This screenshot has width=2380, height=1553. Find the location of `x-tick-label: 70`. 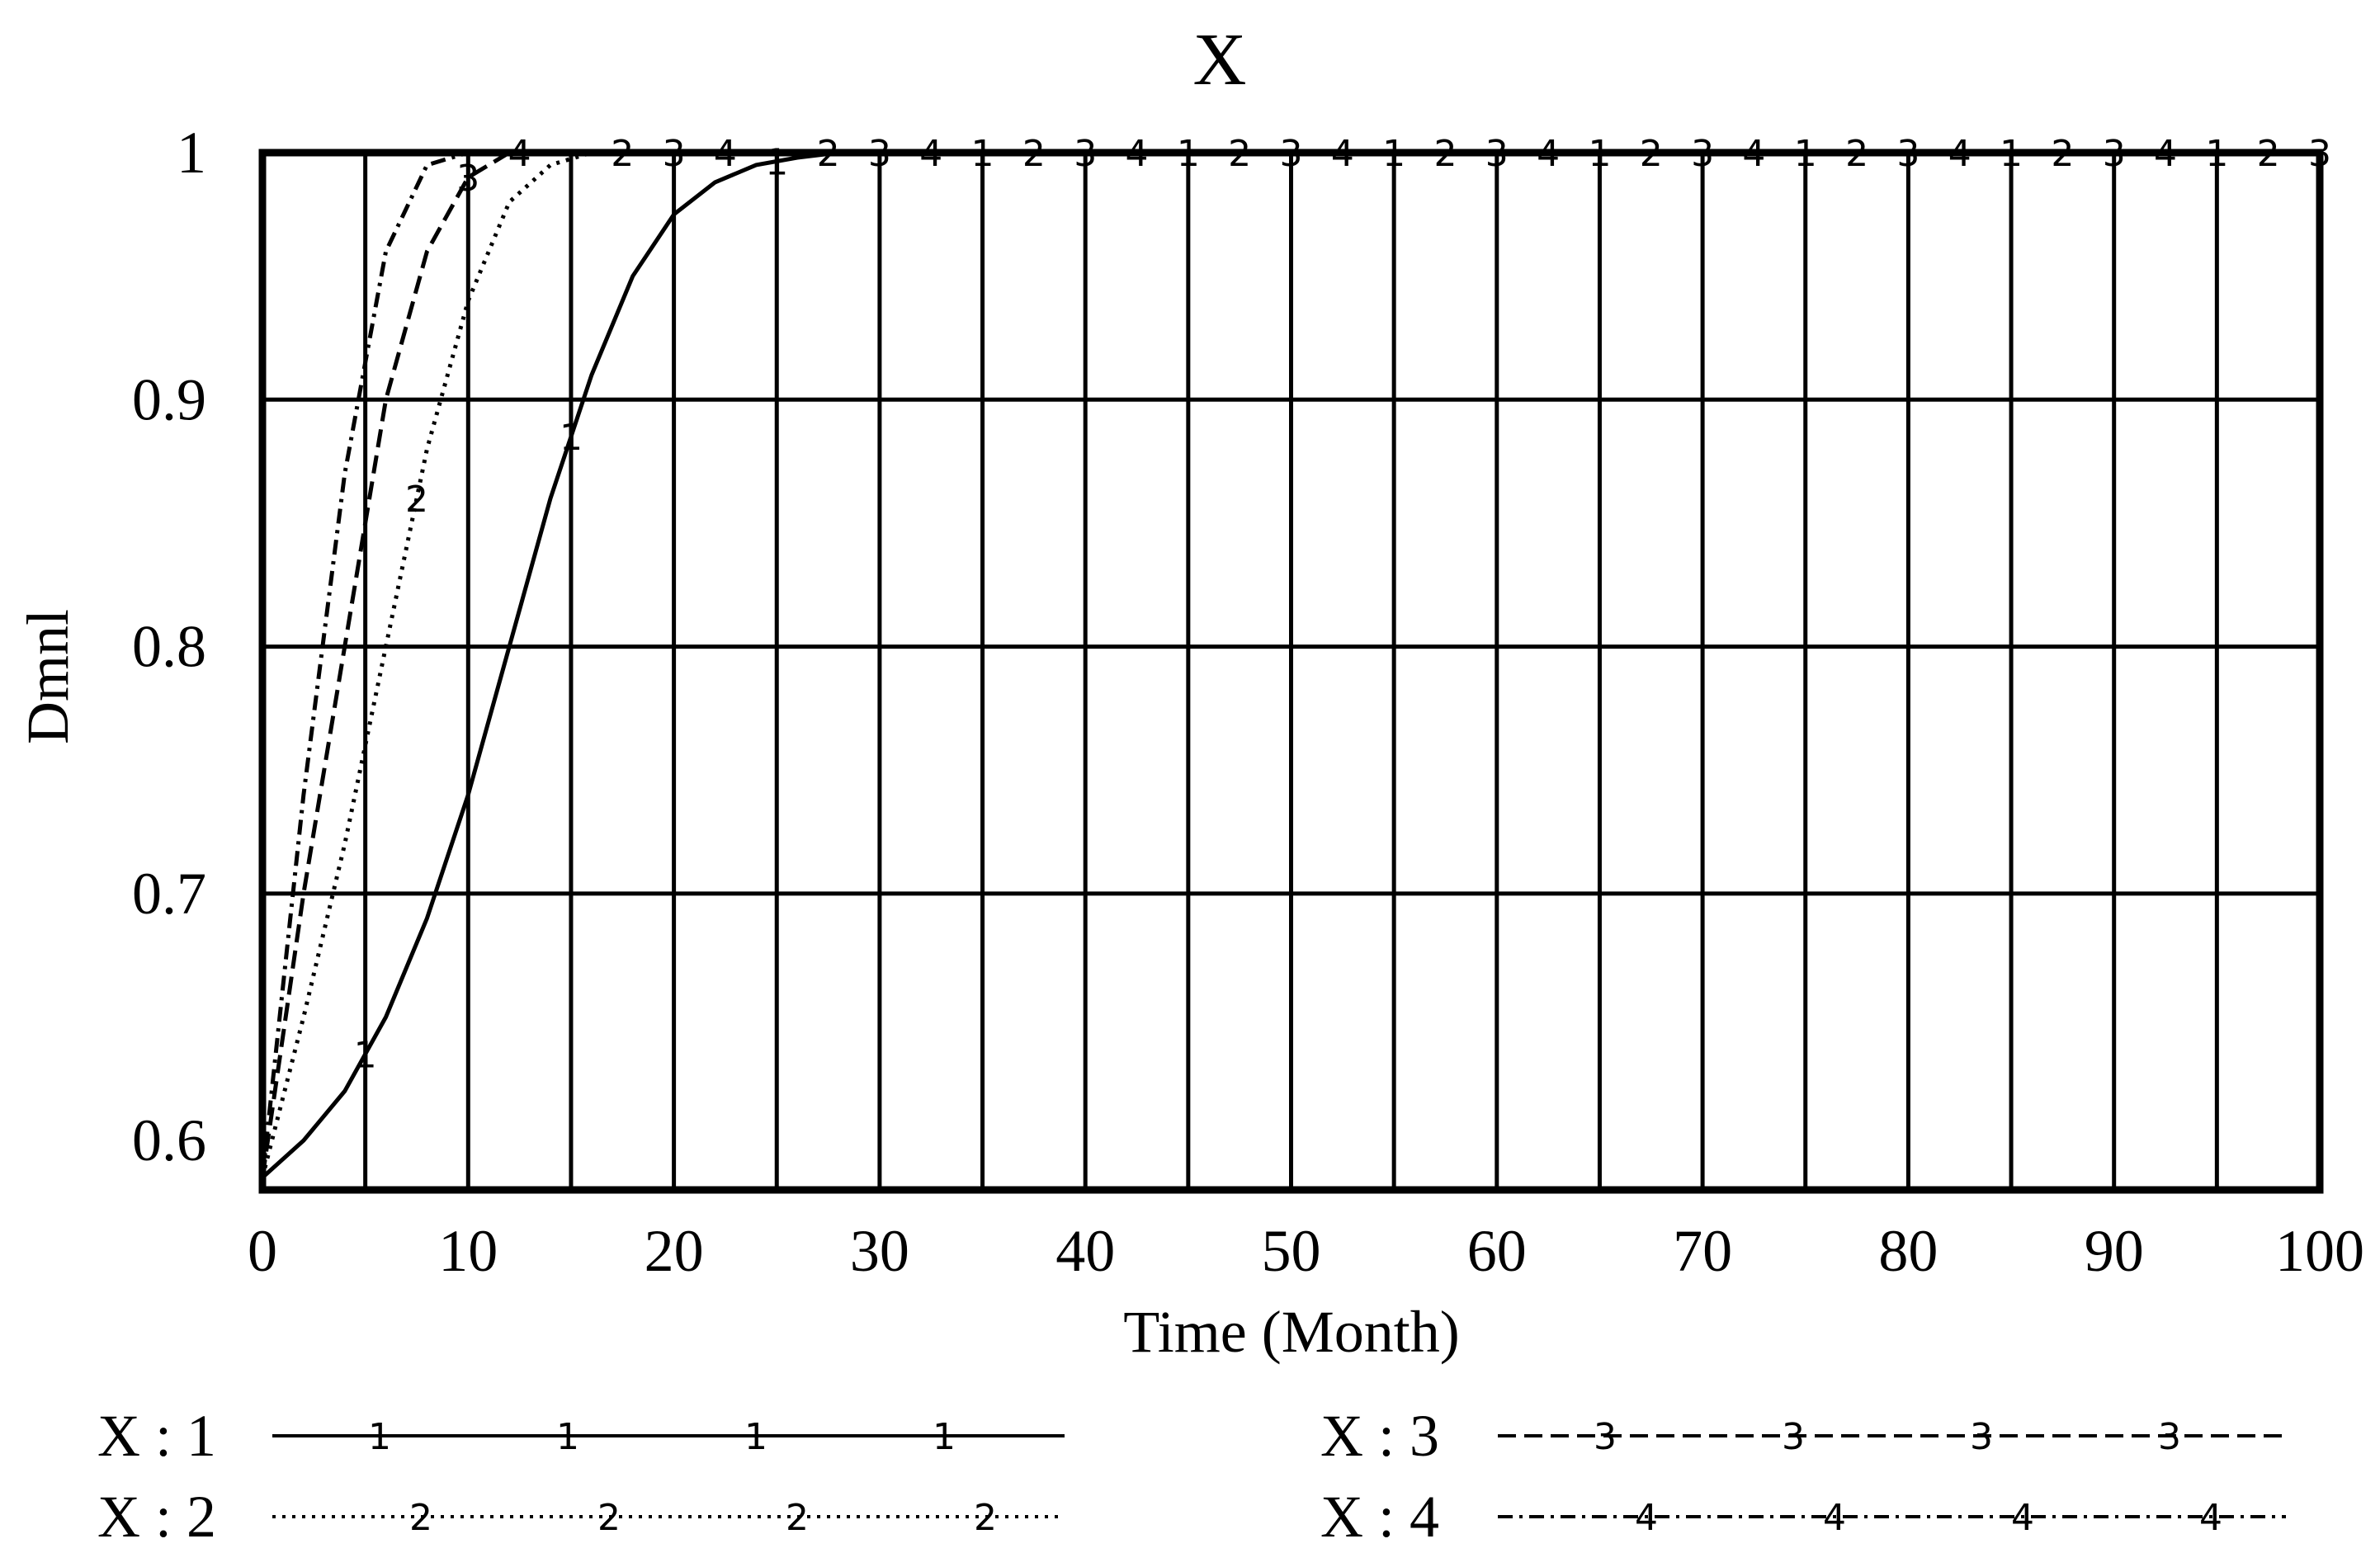

x-tick-label: 70 is located at coordinates (1702, 1251).